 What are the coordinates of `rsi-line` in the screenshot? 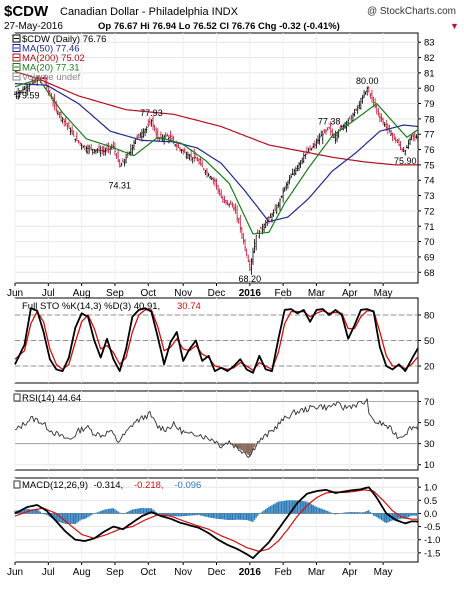 It's located at (216, 428).